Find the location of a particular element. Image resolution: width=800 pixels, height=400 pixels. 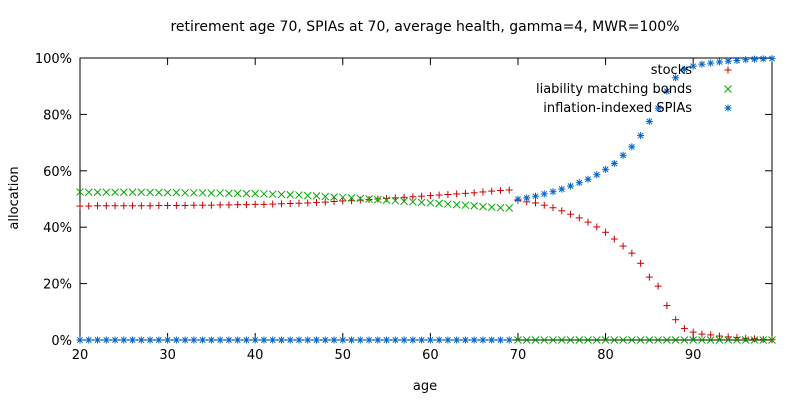

y-tick-label: 100% is located at coordinates (53, 59).